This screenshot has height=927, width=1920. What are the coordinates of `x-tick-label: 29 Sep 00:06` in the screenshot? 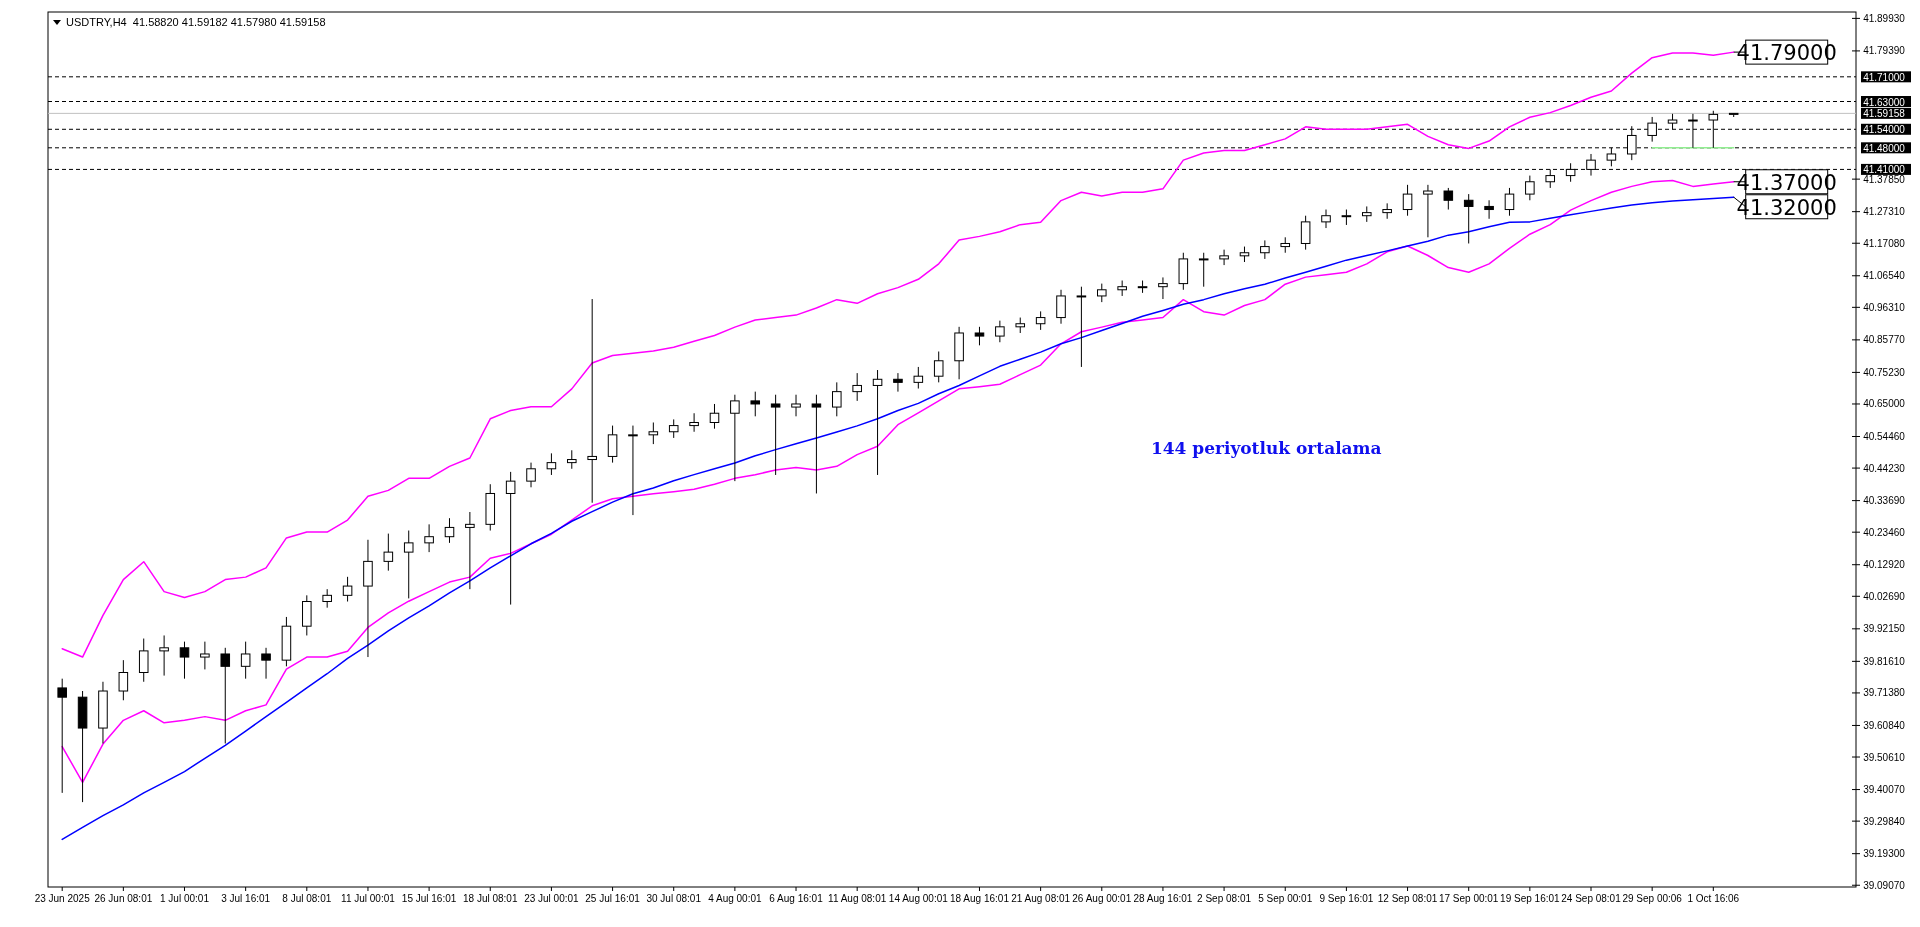 It's located at (1652, 898).